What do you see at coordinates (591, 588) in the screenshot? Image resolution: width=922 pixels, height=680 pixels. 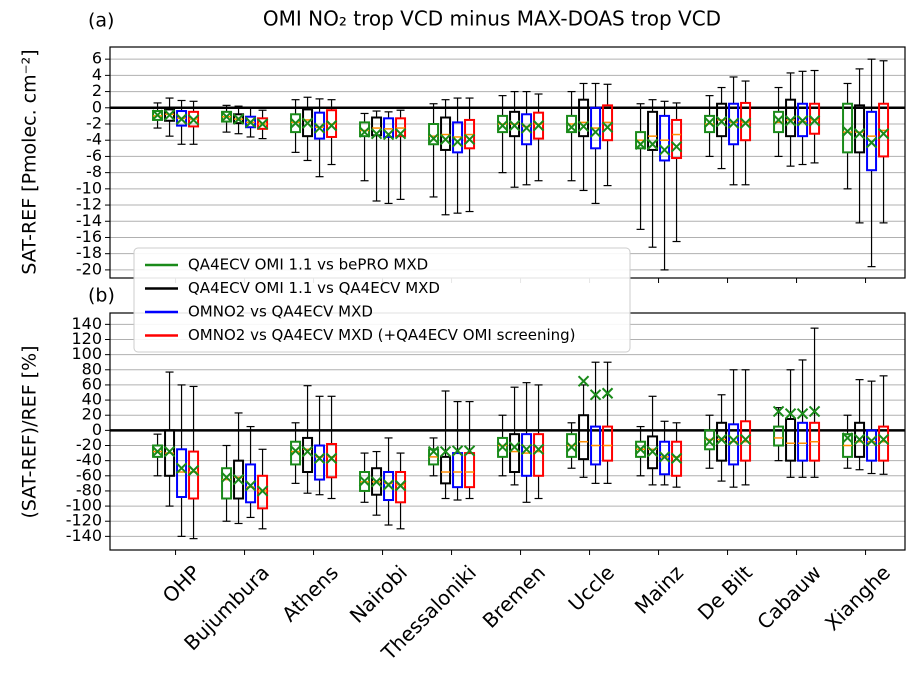 I see `x-tick-label: Uccle` at bounding box center [591, 588].